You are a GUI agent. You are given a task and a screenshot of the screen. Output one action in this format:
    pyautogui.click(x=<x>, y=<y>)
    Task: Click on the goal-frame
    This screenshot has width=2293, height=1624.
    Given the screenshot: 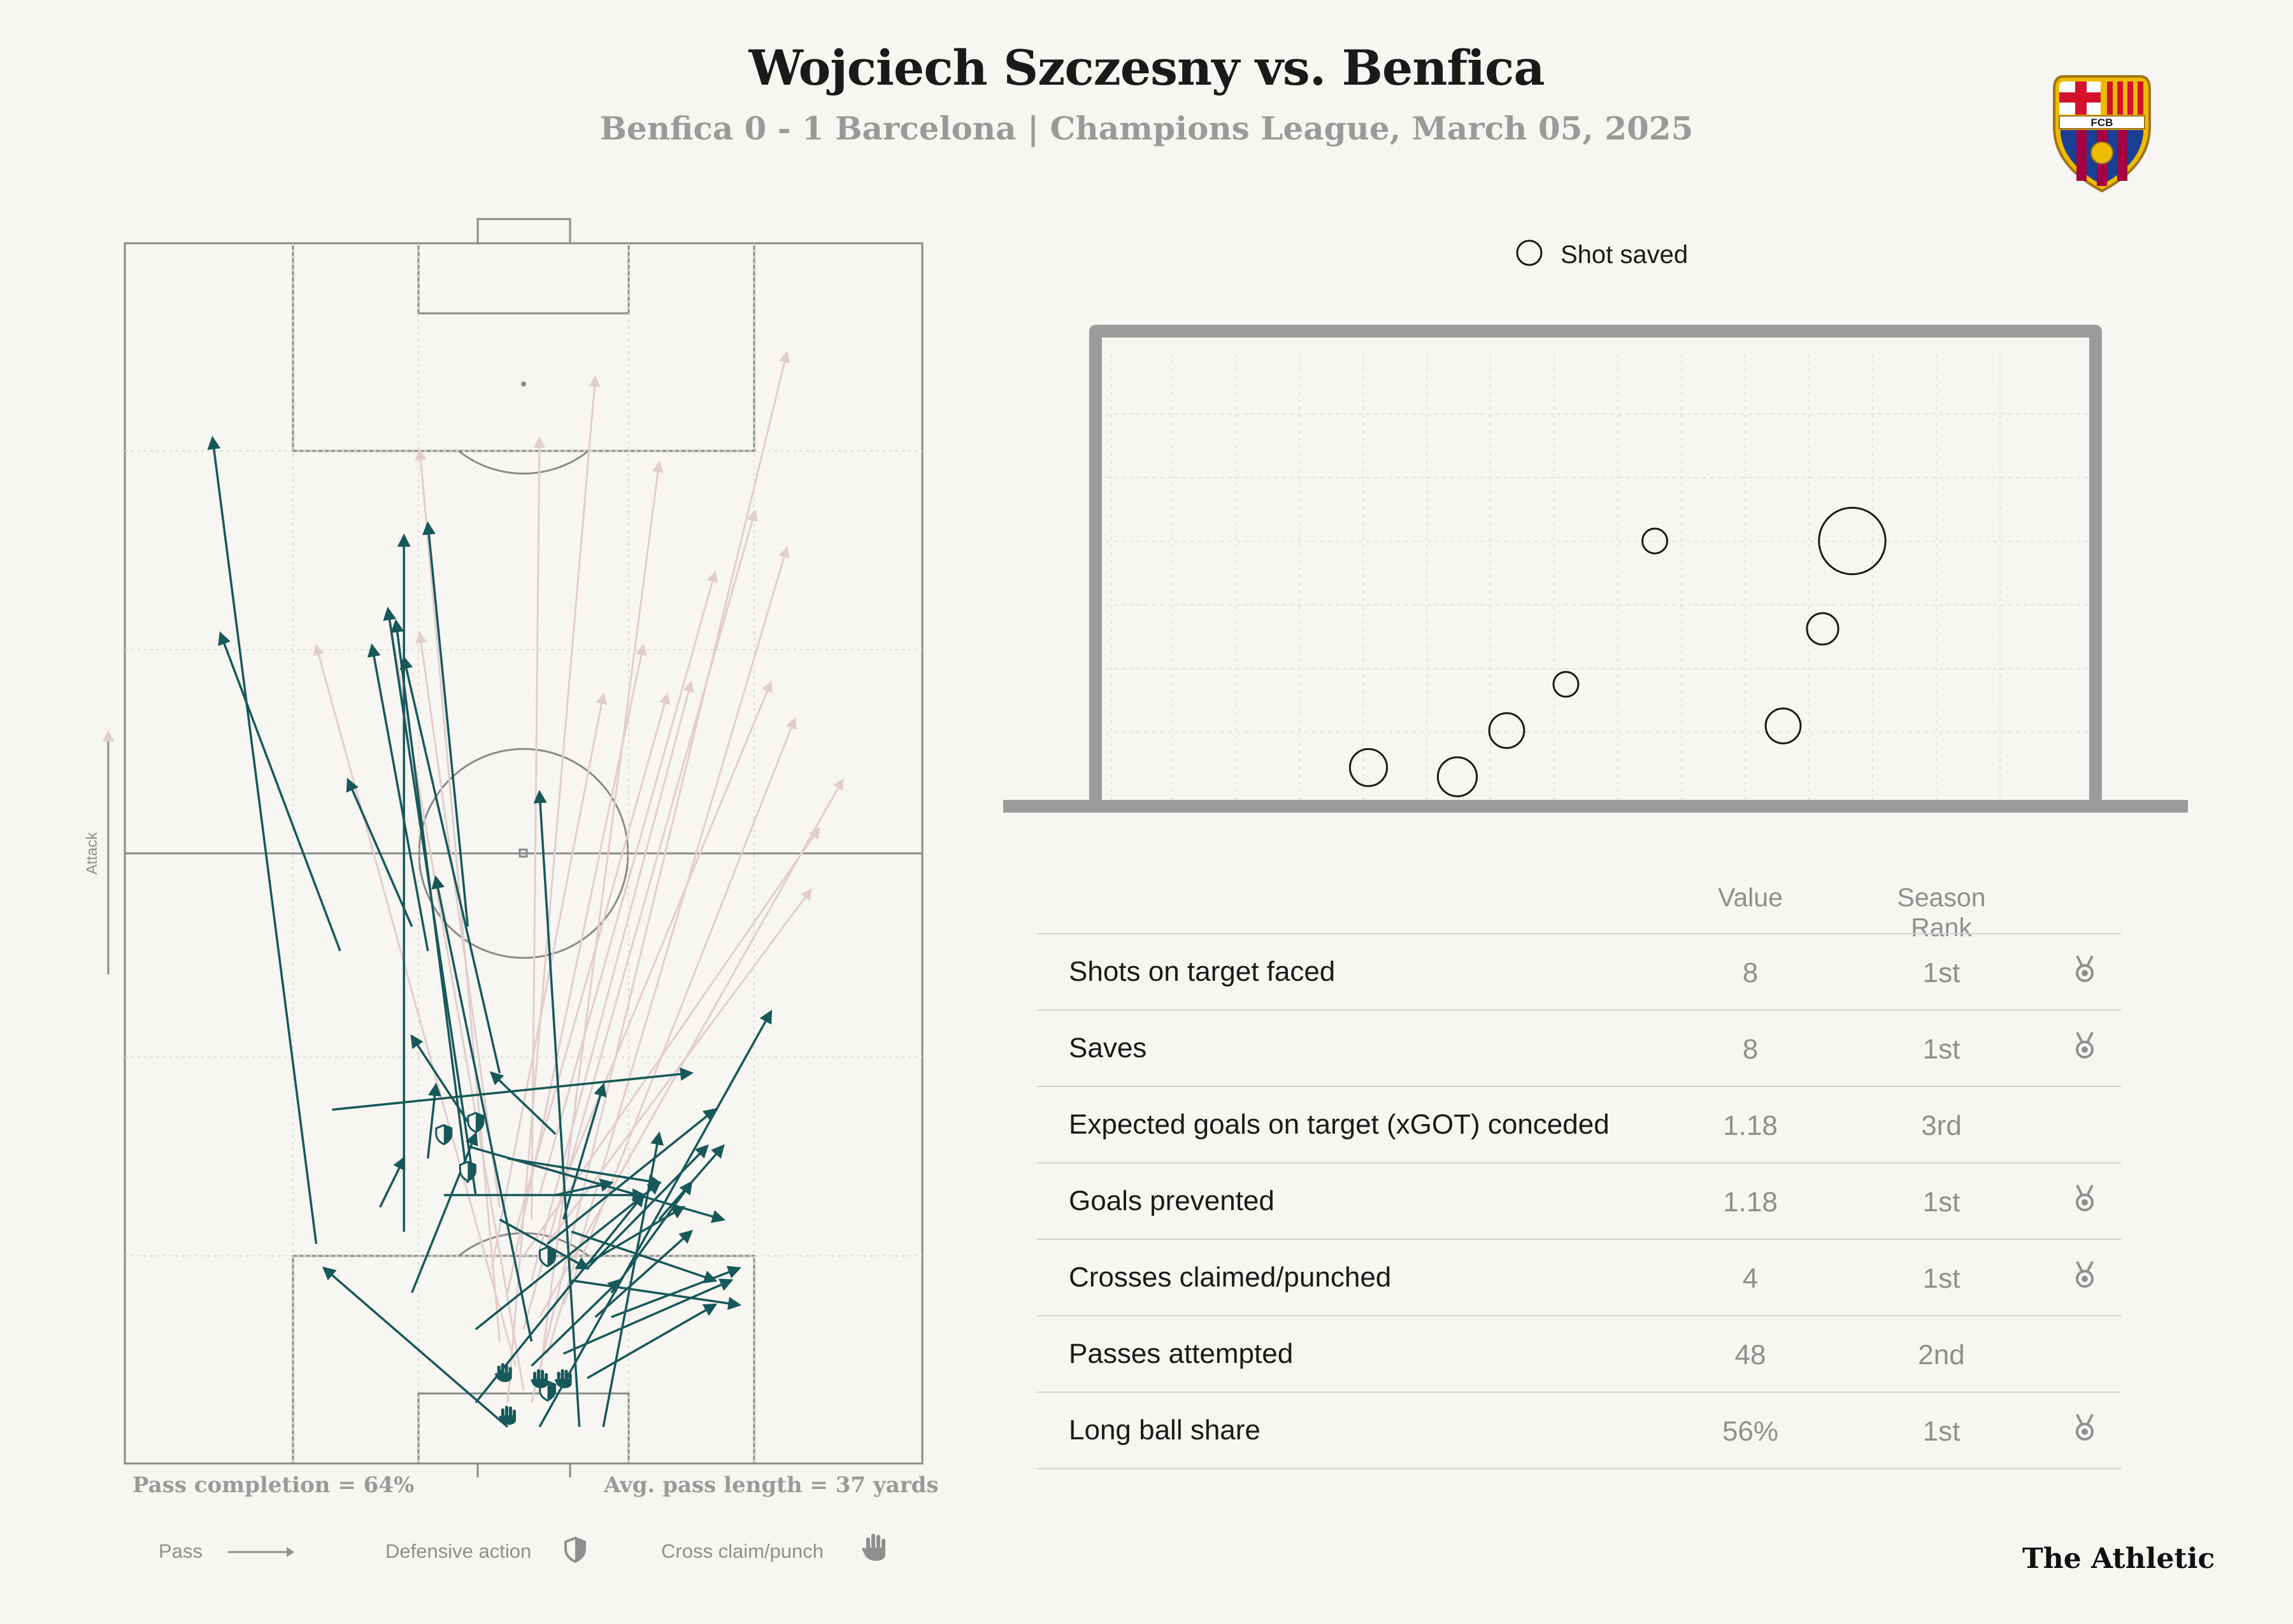 What is the action you would take?
    pyautogui.click(x=1595, y=565)
    